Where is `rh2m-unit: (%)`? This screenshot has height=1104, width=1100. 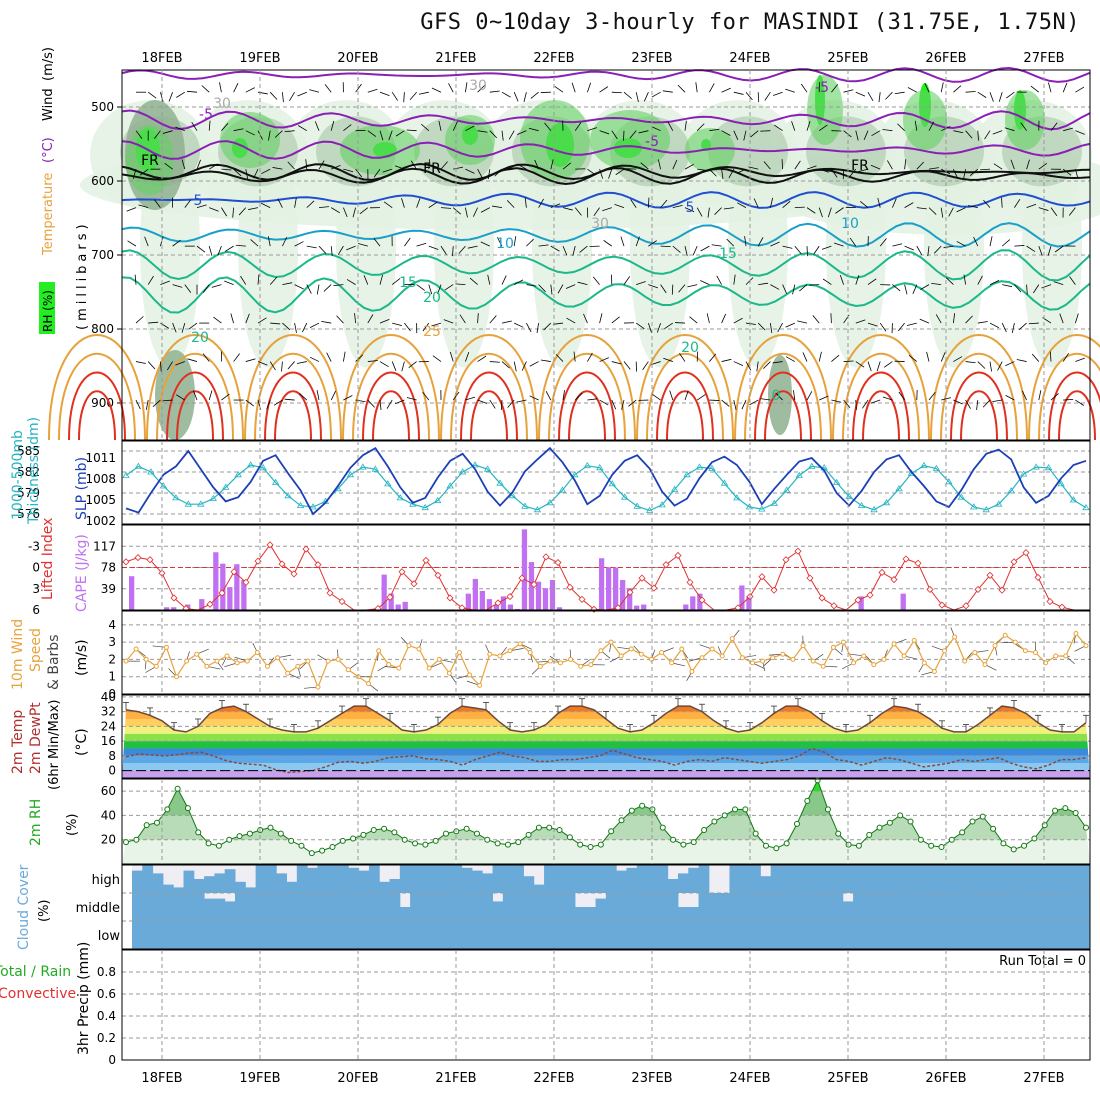
rh2m-unit: (%) is located at coordinates (72, 825).